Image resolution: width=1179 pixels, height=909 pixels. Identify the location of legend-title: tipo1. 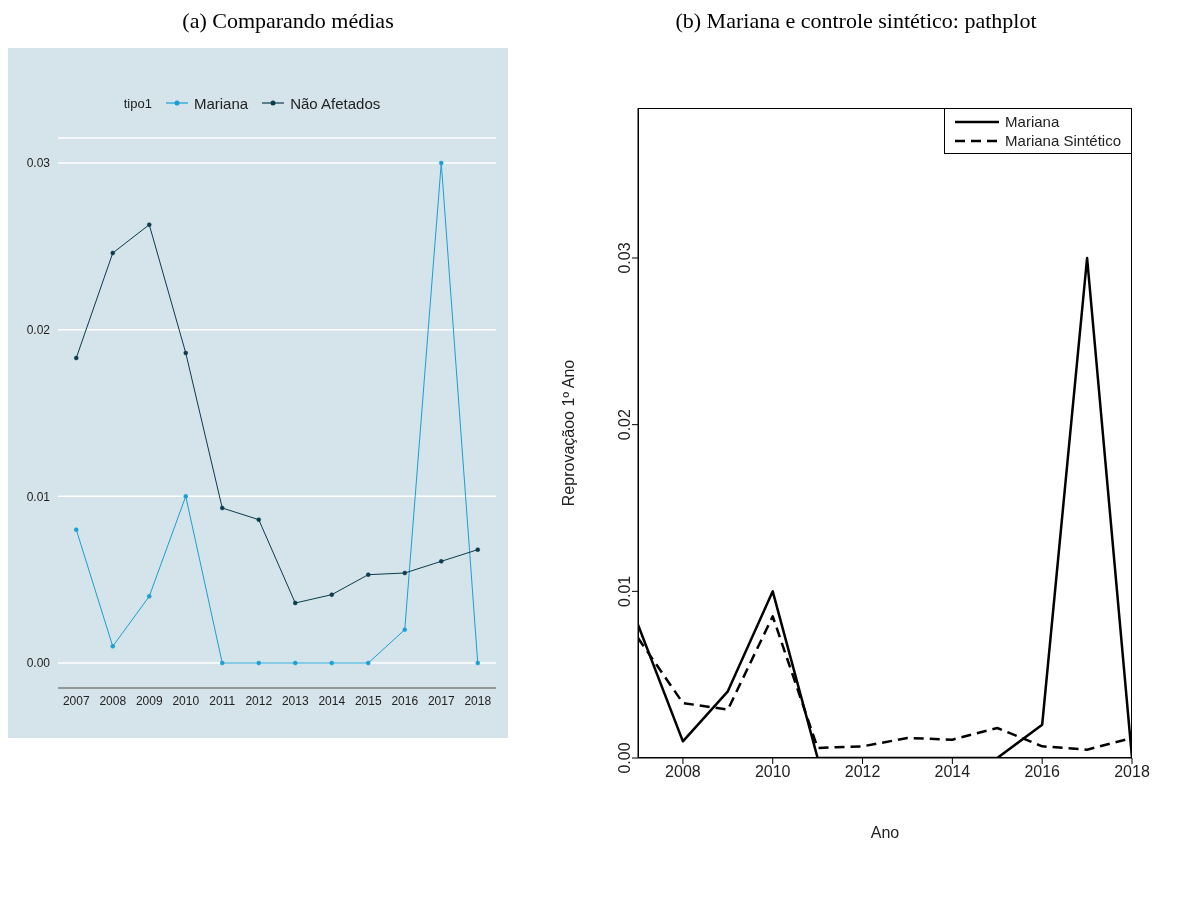
(137, 103).